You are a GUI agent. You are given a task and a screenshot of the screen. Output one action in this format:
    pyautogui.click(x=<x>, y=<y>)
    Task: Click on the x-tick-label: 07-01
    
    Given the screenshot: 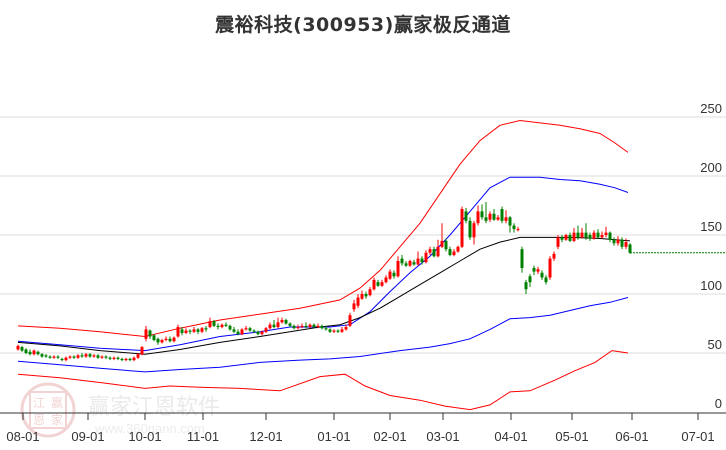 What is the action you would take?
    pyautogui.click(x=697, y=436)
    